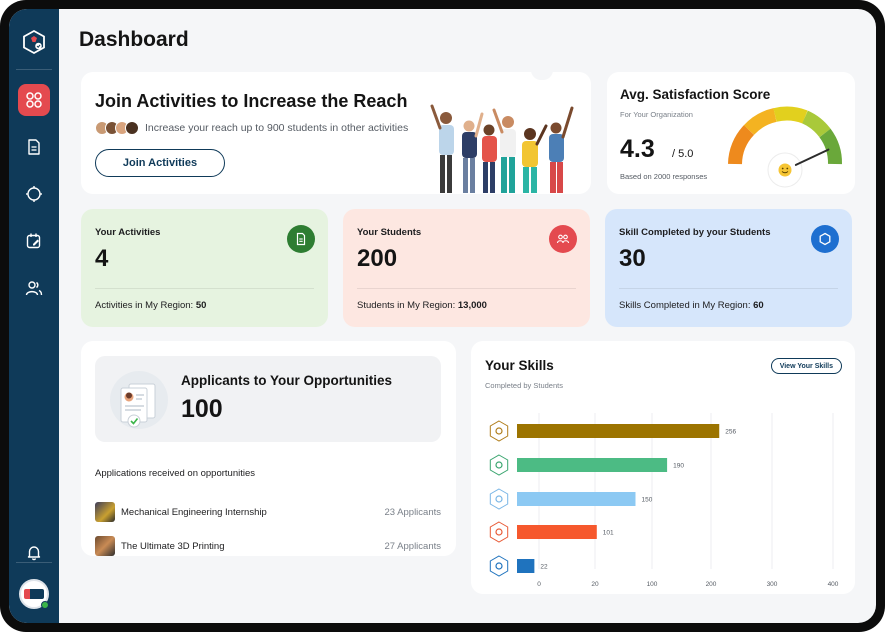 The width and height of the screenshot is (885, 632). I want to click on gauge-needle, so click(812, 157).